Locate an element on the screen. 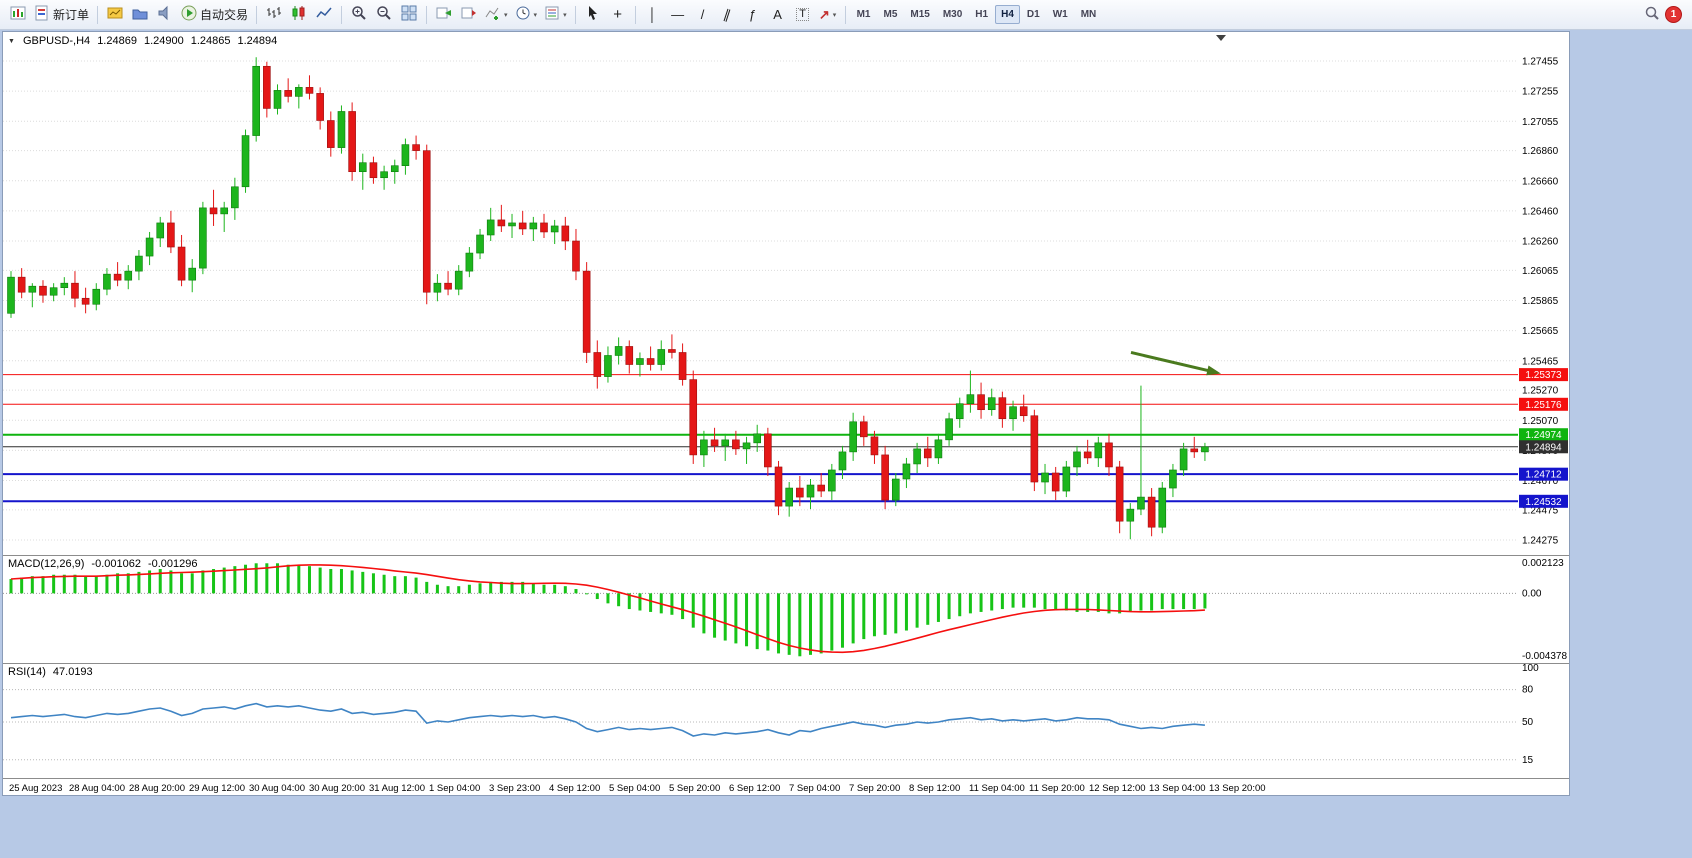  cursor-button is located at coordinates (593, 15).